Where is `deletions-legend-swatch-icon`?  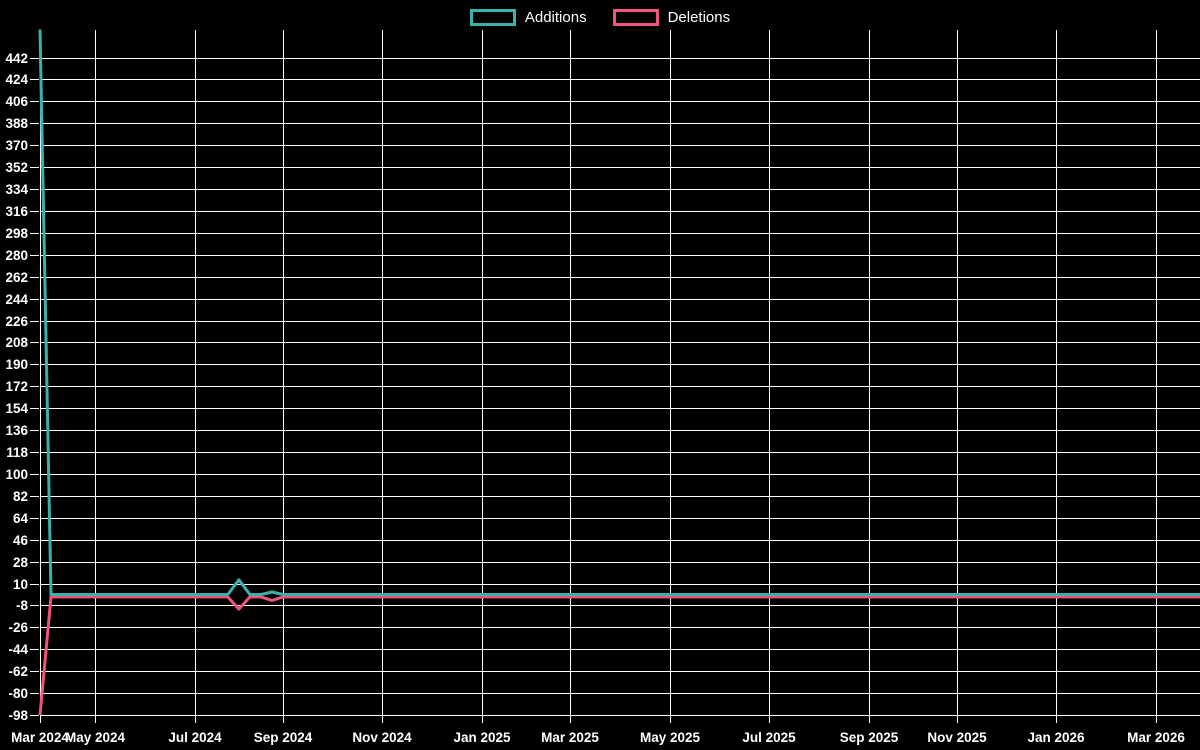
deletions-legend-swatch-icon is located at coordinates (635, 17).